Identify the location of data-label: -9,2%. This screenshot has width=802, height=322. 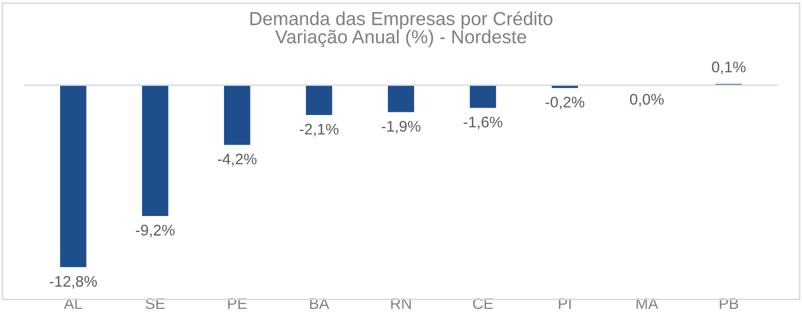
(155, 231).